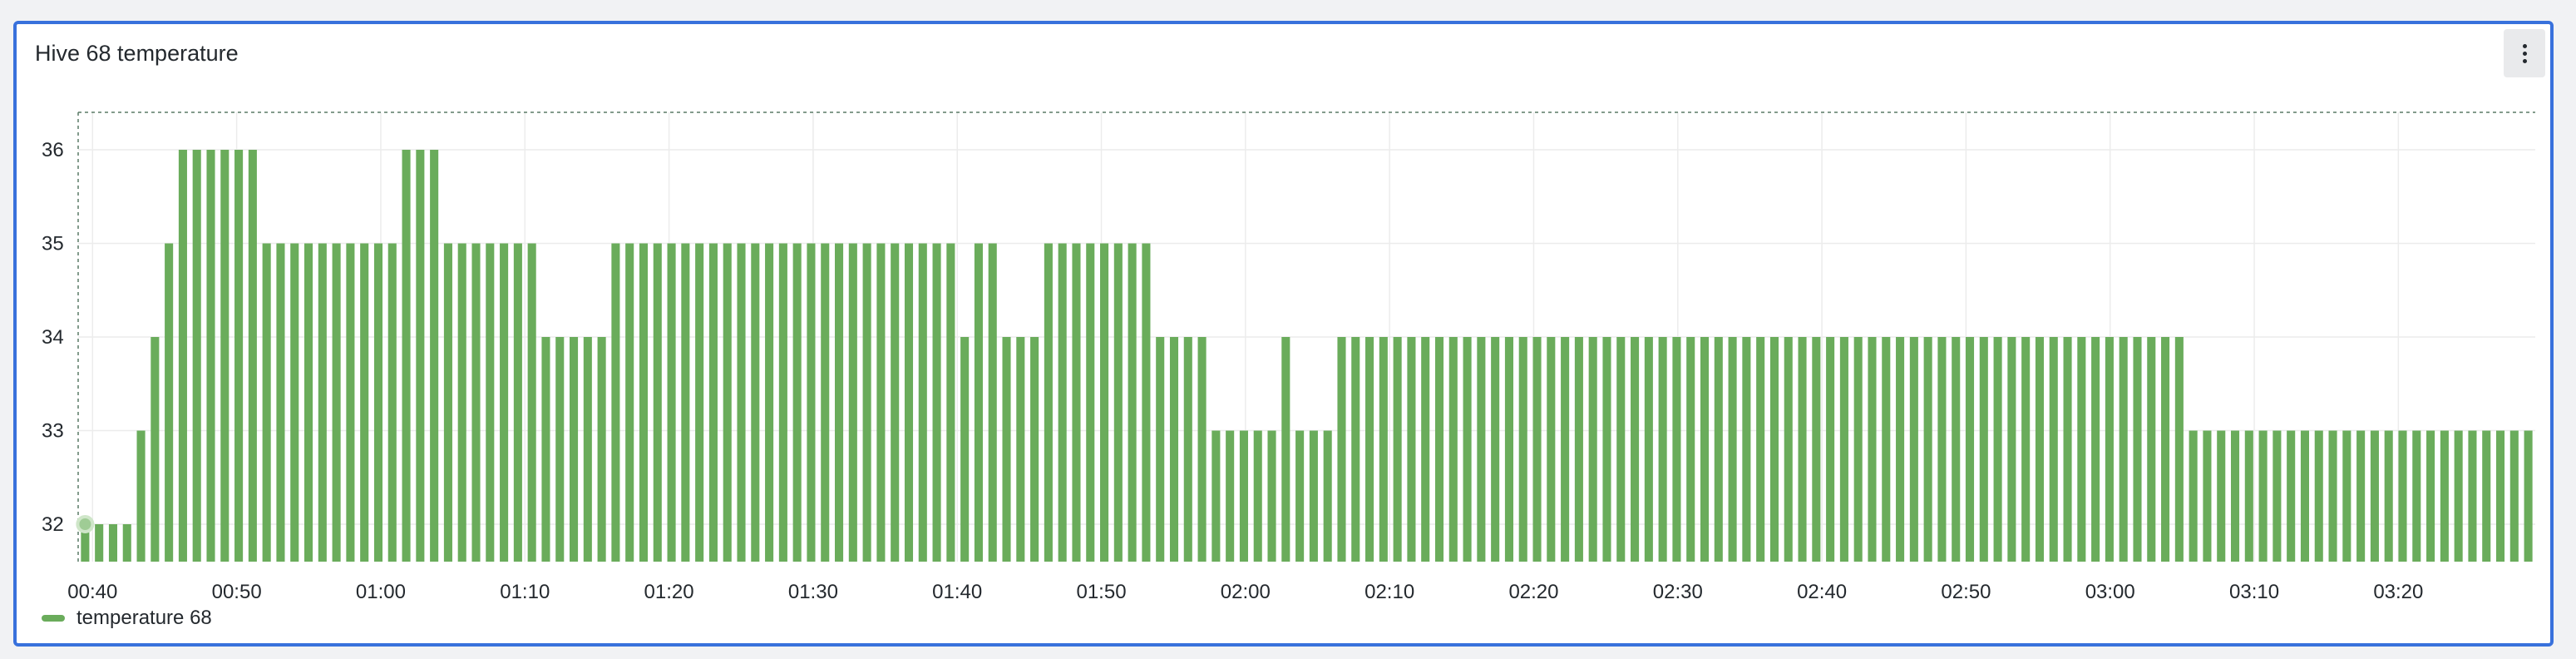 The image size is (2576, 659). Describe the element at coordinates (53, 431) in the screenshot. I see `y-tick-label: 33` at that location.